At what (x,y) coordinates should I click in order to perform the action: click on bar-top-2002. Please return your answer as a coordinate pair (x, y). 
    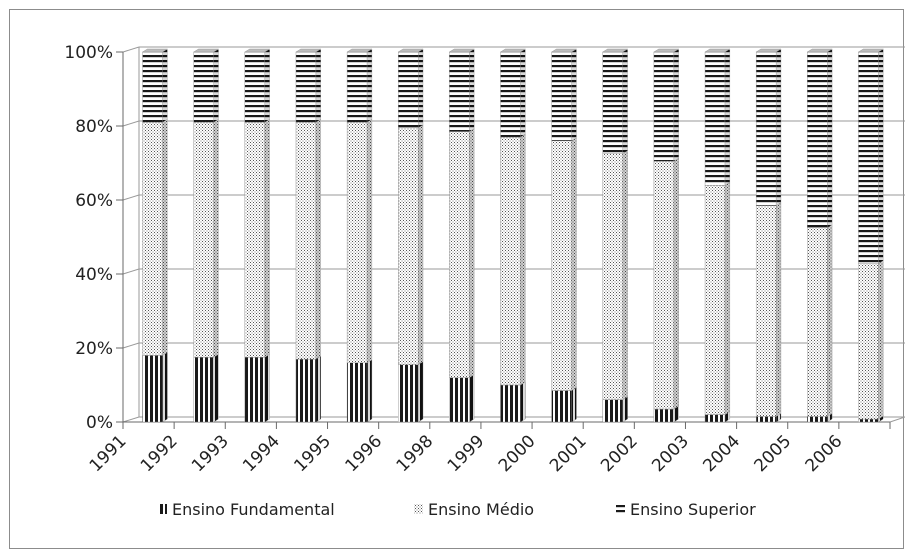
    Looking at the image, I should click on (666, 50).